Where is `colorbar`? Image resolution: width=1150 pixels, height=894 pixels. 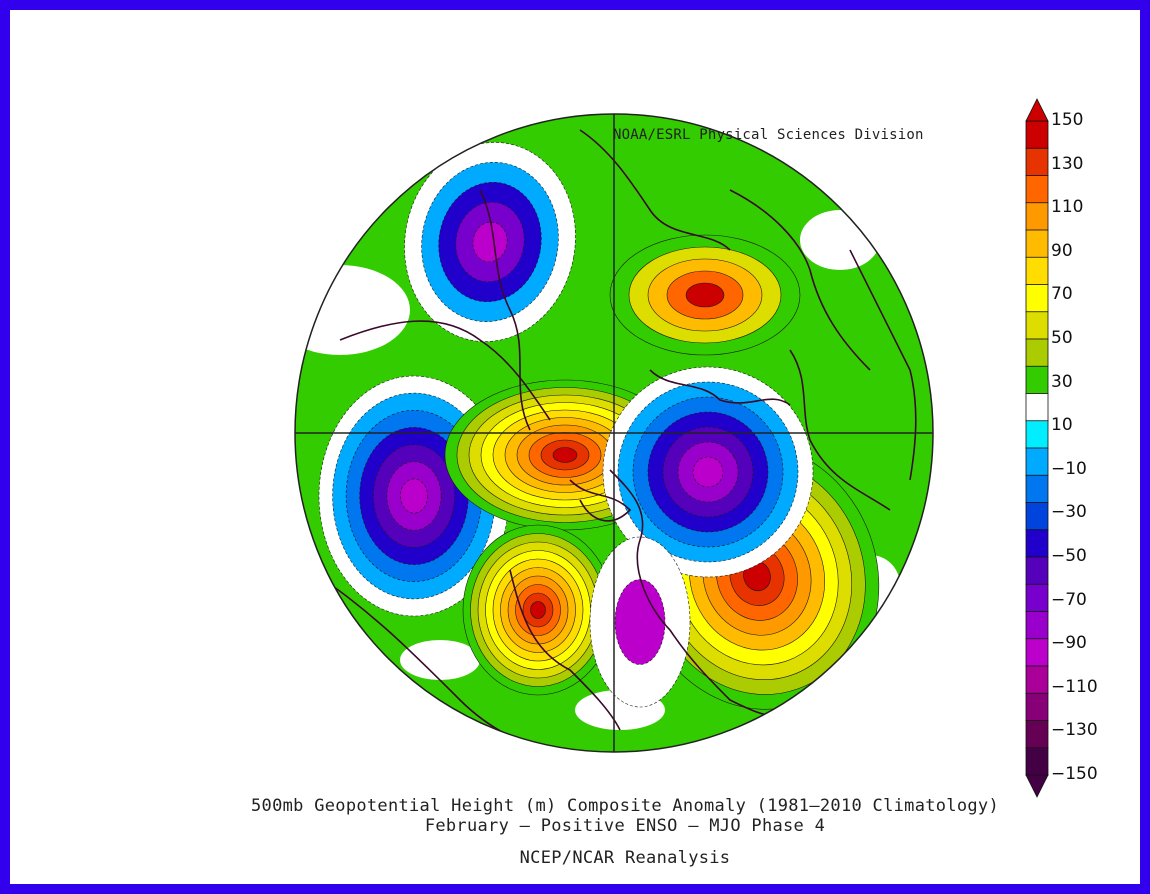
colorbar is located at coordinates (1037, 448).